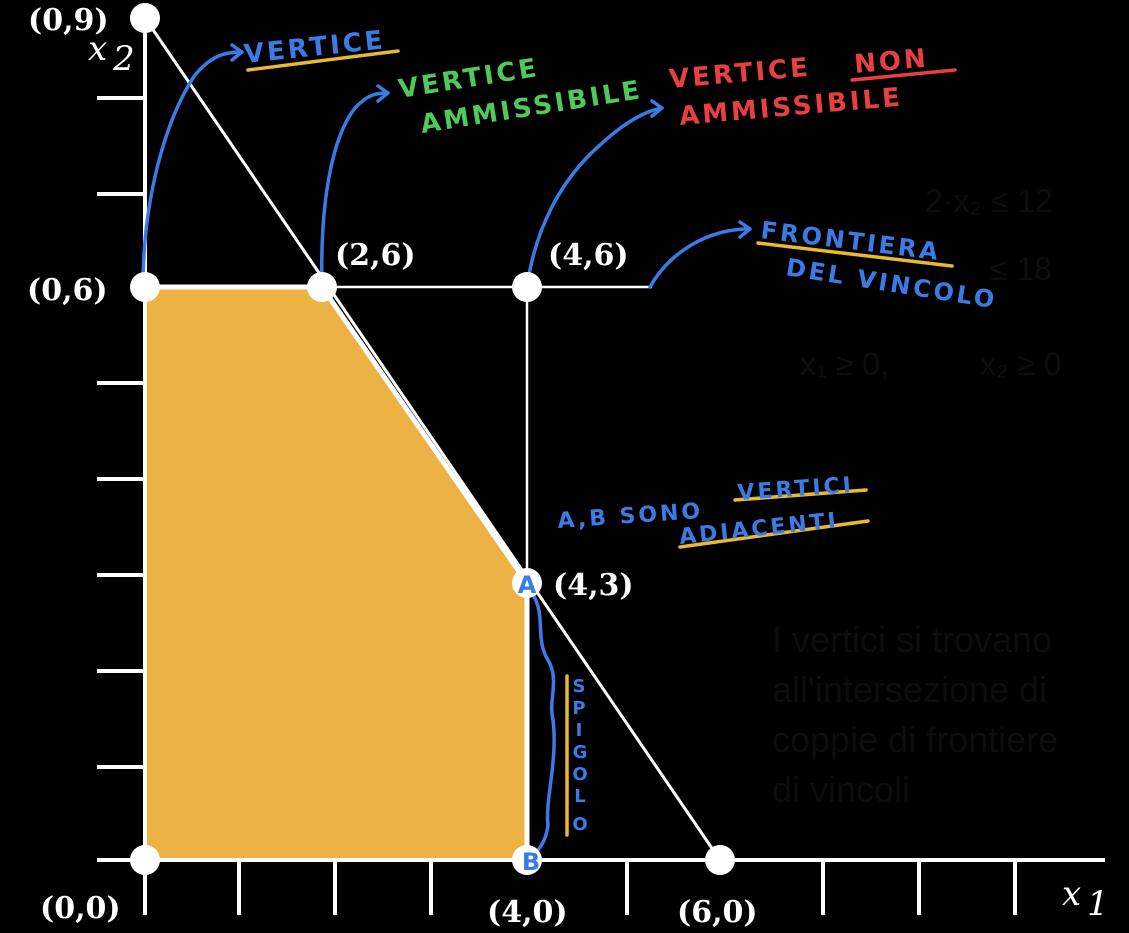 The image size is (1129, 933). Describe the element at coordinates (796, 489) in the screenshot. I see `svg-text: VERTICI` at that location.